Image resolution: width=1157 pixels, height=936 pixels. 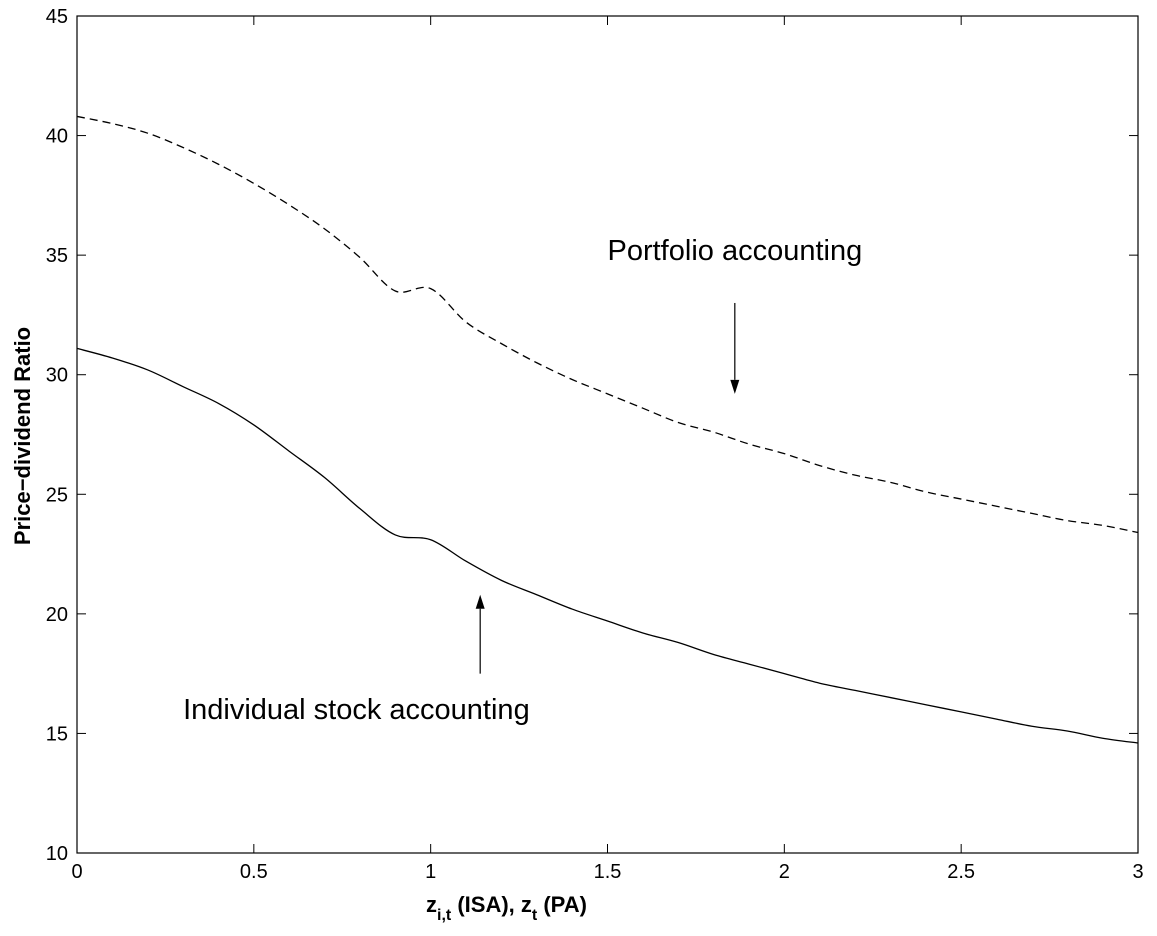 What do you see at coordinates (608, 872) in the screenshot?
I see `x-tick-label: 1.5` at bounding box center [608, 872].